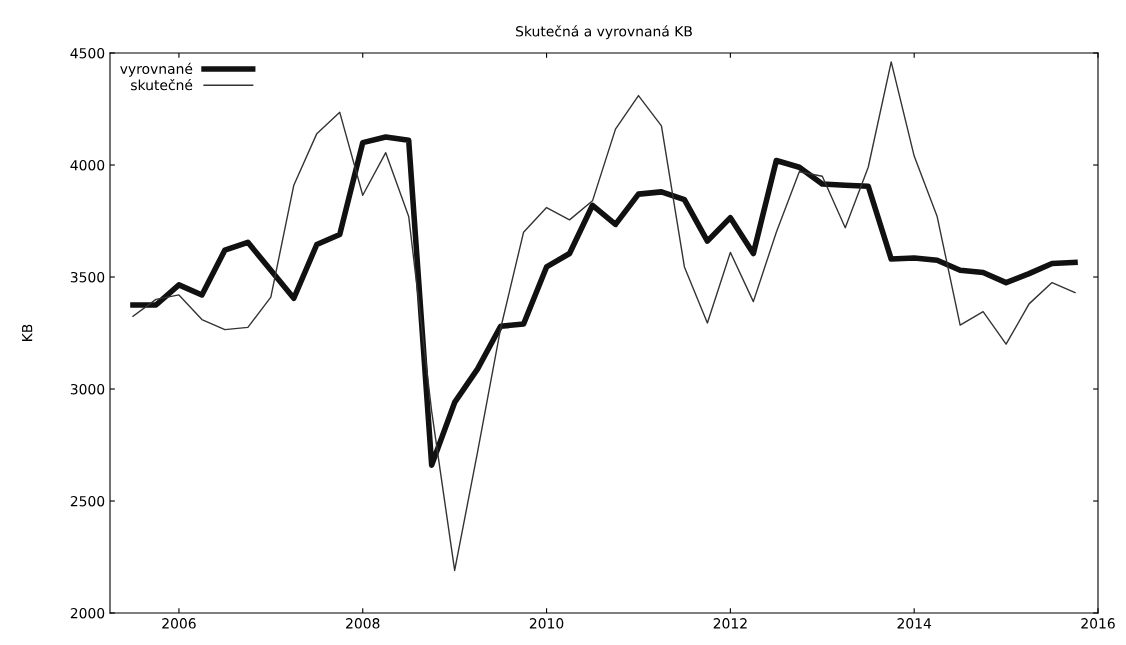 The image size is (1126, 645). Describe the element at coordinates (87, 389) in the screenshot. I see `y-tick-label: 3000` at that location.